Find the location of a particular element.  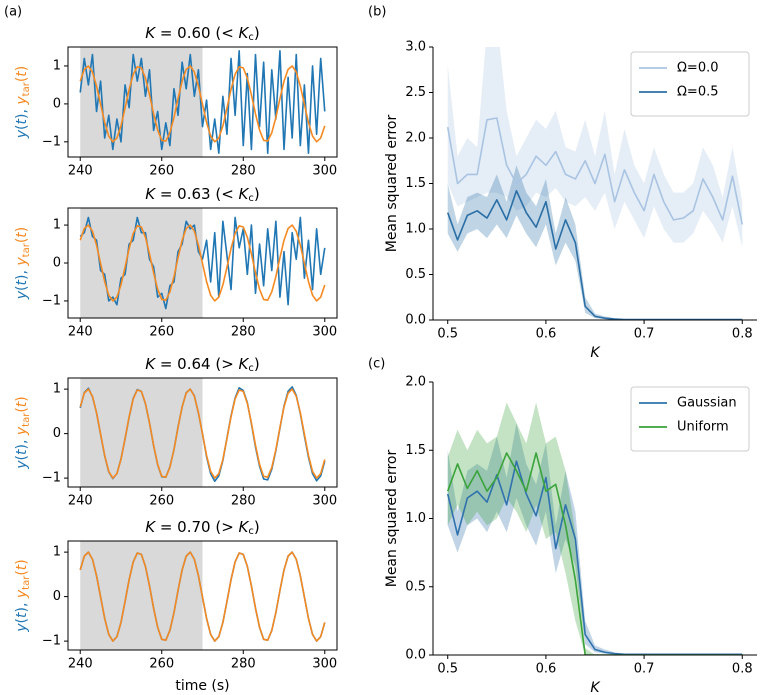

legend-label: Ω=0.0 is located at coordinates (698, 68).